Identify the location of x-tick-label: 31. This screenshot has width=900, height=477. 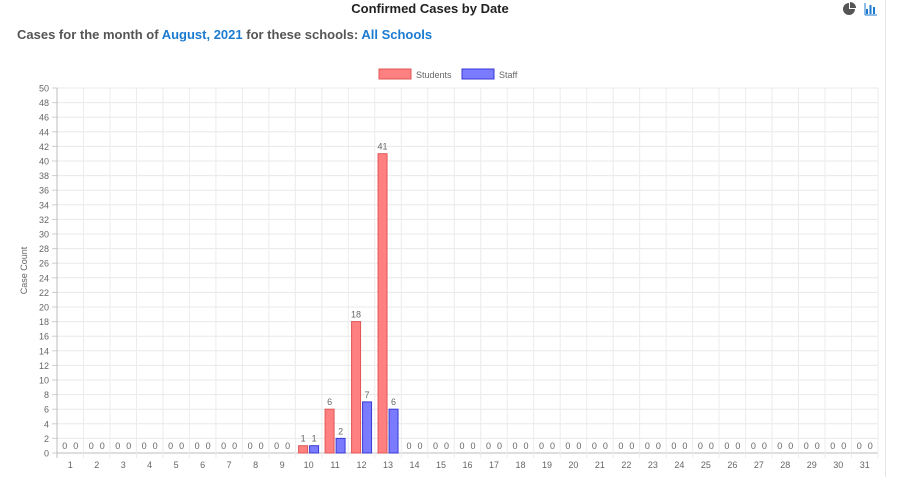
(865, 465).